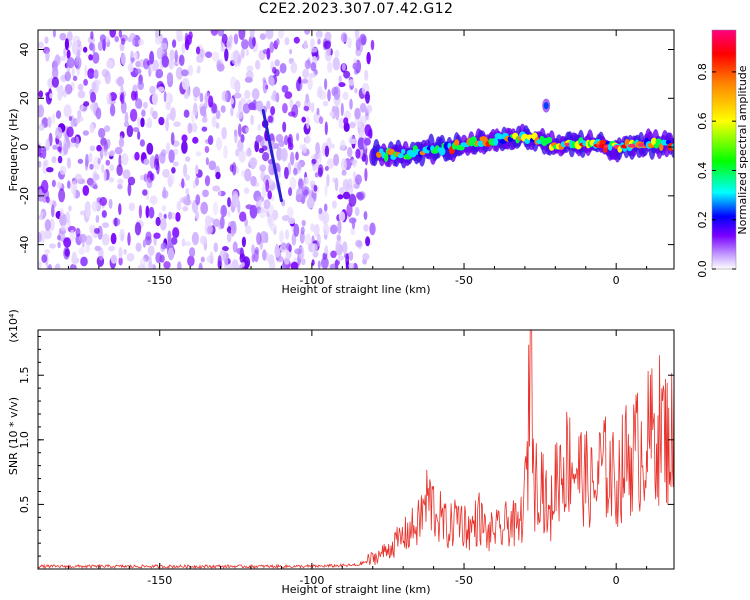 This screenshot has height=600, width=750. What do you see at coordinates (702, 121) in the screenshot?
I see `colorbar-tick-label: 0.6` at bounding box center [702, 121].